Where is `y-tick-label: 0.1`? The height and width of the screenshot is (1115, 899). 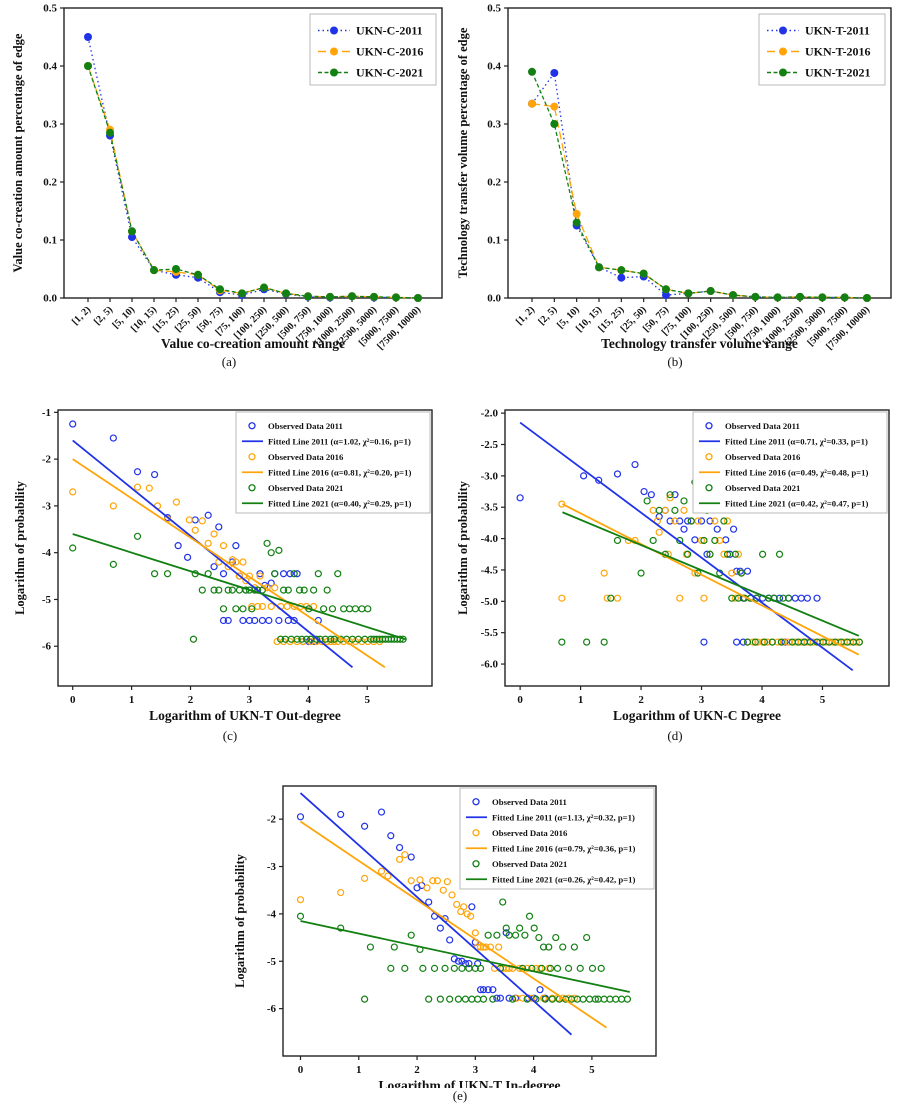
y-tick-label: 0.1 is located at coordinates (494, 241).